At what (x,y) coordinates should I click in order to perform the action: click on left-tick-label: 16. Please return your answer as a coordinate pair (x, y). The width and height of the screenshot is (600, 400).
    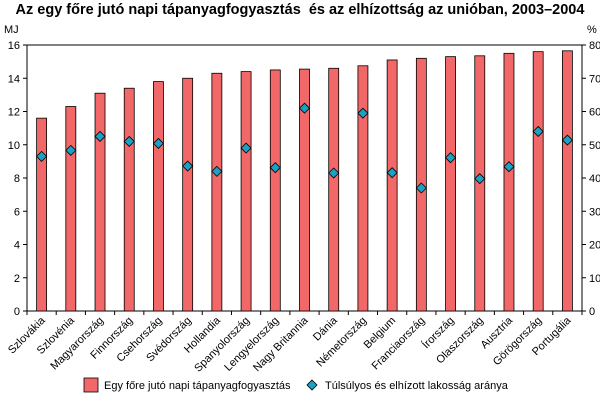
    Looking at the image, I should click on (14, 46).